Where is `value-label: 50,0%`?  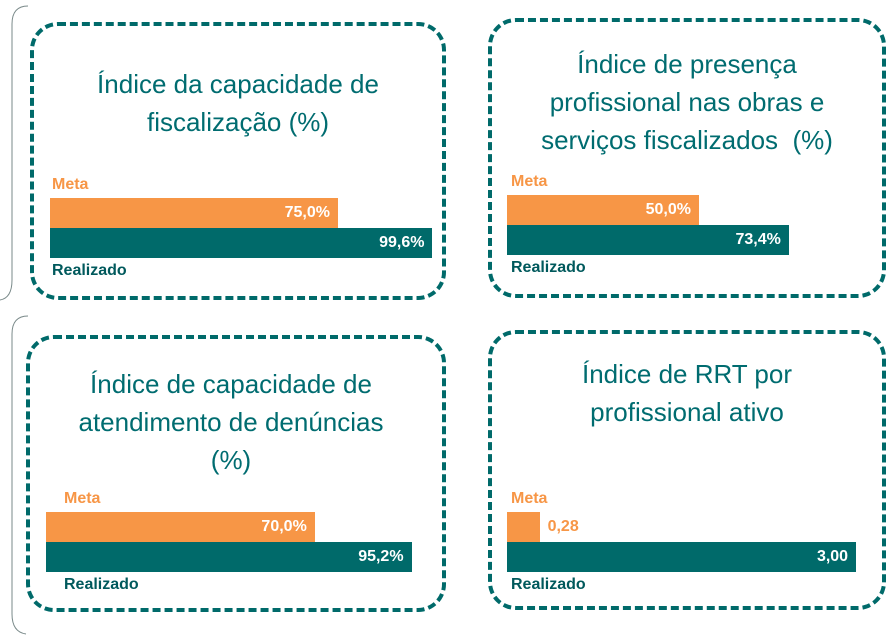 value-label: 50,0% is located at coordinates (668, 209).